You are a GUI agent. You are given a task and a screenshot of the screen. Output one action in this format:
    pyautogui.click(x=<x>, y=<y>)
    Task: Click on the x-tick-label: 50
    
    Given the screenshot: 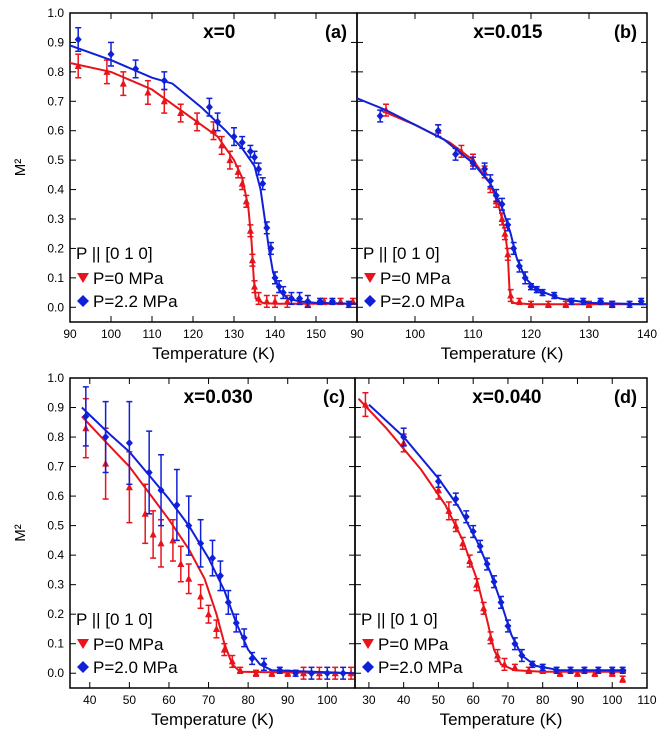 What is the action you would take?
    pyautogui.click(x=130, y=700)
    